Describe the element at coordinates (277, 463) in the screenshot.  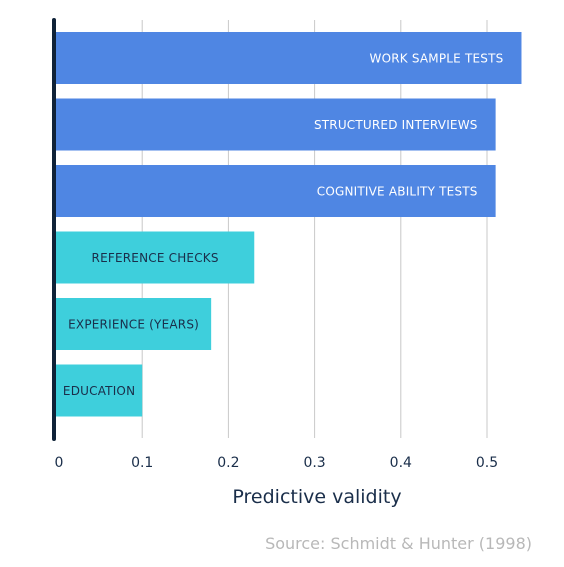
I see `x-tick-labels: 0 0.1 0.2 0.3 0.4 0.5` at that location.